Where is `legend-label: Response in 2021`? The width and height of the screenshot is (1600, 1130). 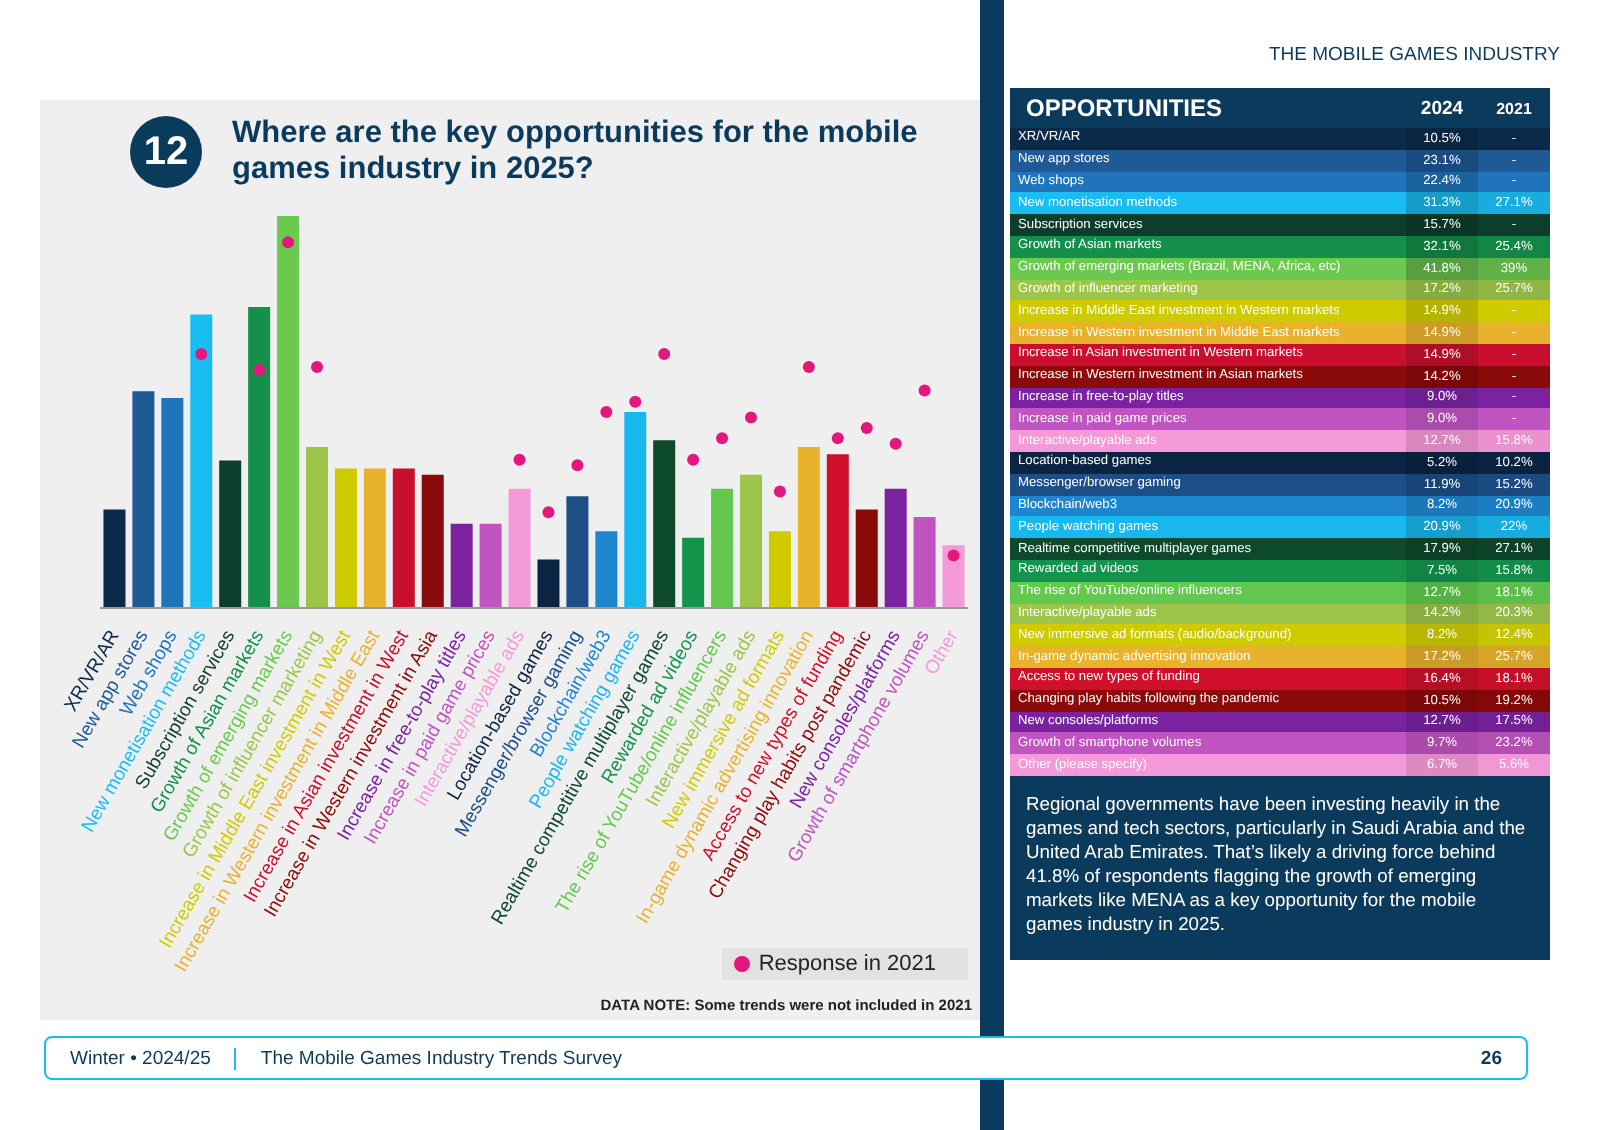
legend-label: Response in 2021 is located at coordinates (847, 964).